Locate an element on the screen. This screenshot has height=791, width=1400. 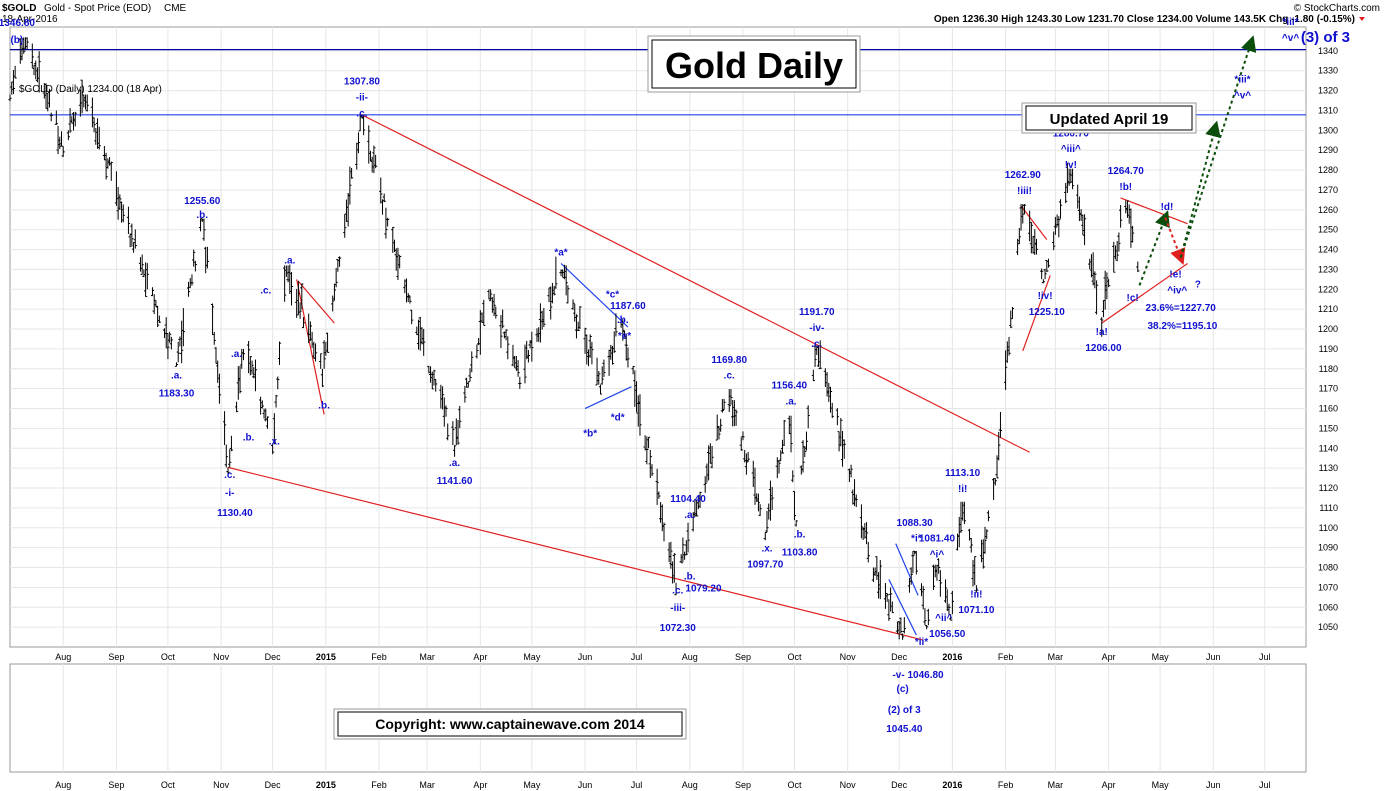
x-tick-label-bottom: Mar is located at coordinates (1056, 785).